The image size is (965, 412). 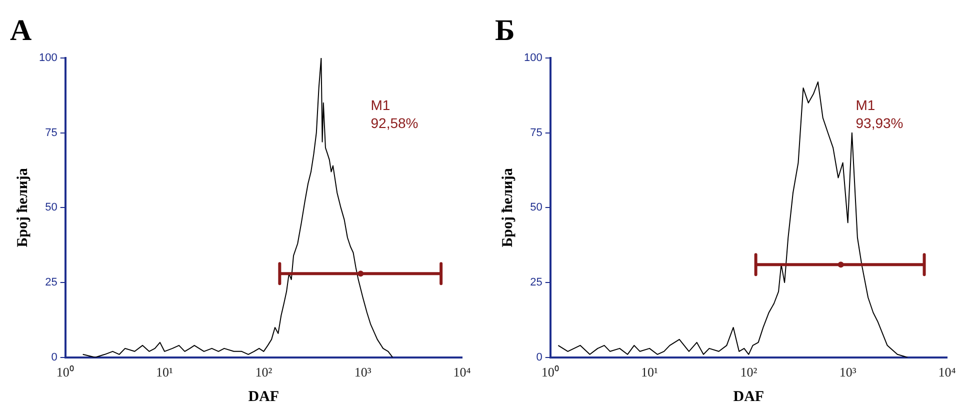 What do you see at coordinates (880, 122) in the screenshot?
I see `annotation: 93,93%` at bounding box center [880, 122].